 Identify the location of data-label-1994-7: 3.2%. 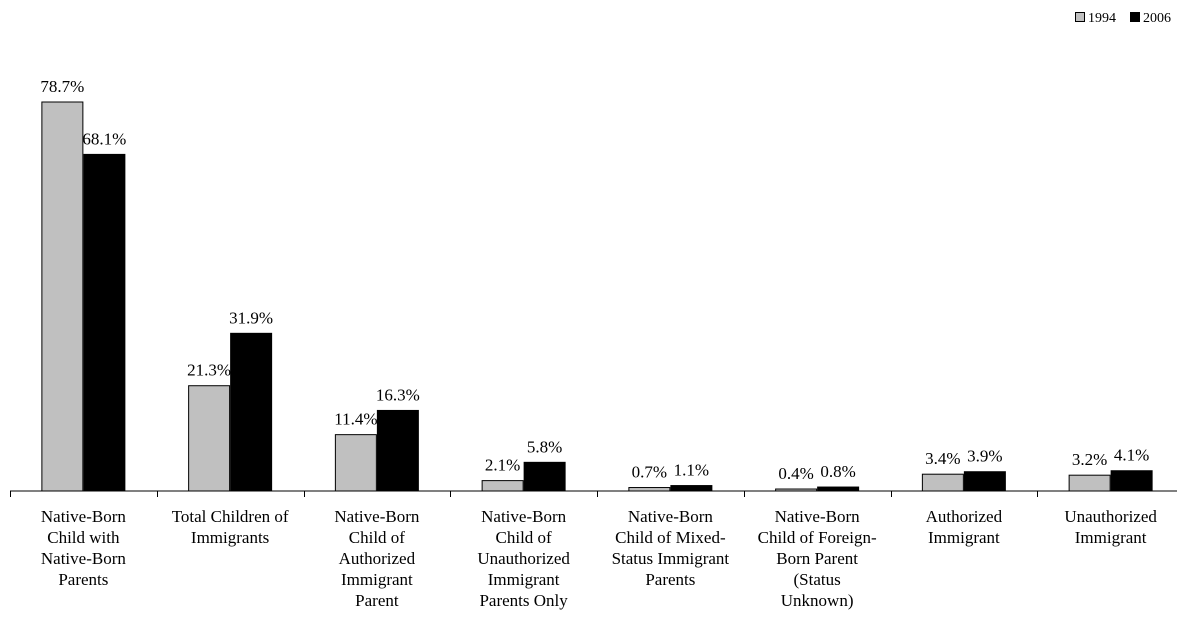
(1089, 459).